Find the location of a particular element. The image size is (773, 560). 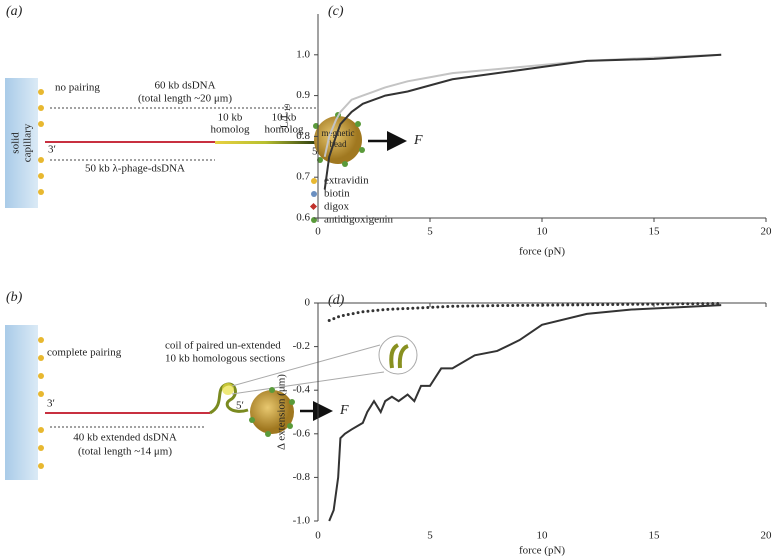

chart-title: (c) is located at coordinates (336, 11).